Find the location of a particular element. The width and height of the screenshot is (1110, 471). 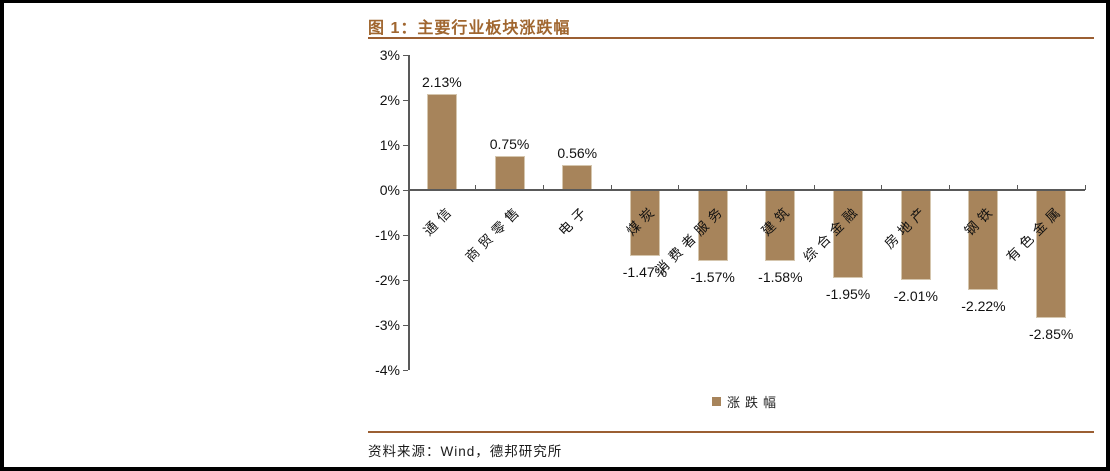

y-tick-label-7: -4% is located at coordinates (387, 370).